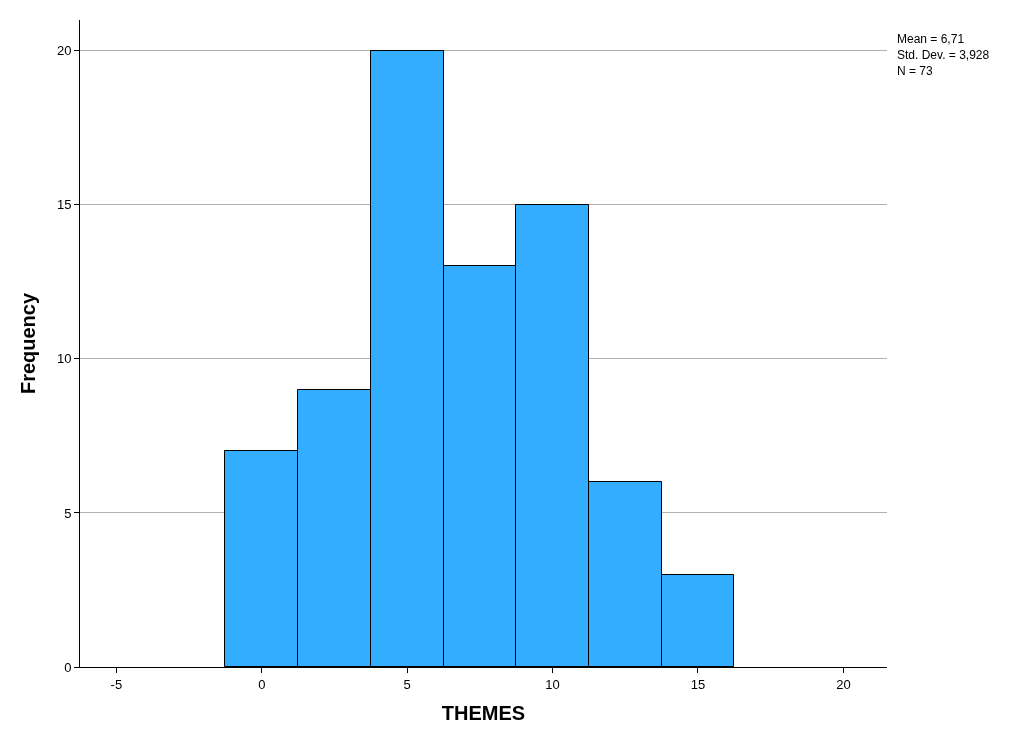 The width and height of the screenshot is (1022, 747). What do you see at coordinates (552, 684) in the screenshot?
I see `x-tick-label: 10` at bounding box center [552, 684].